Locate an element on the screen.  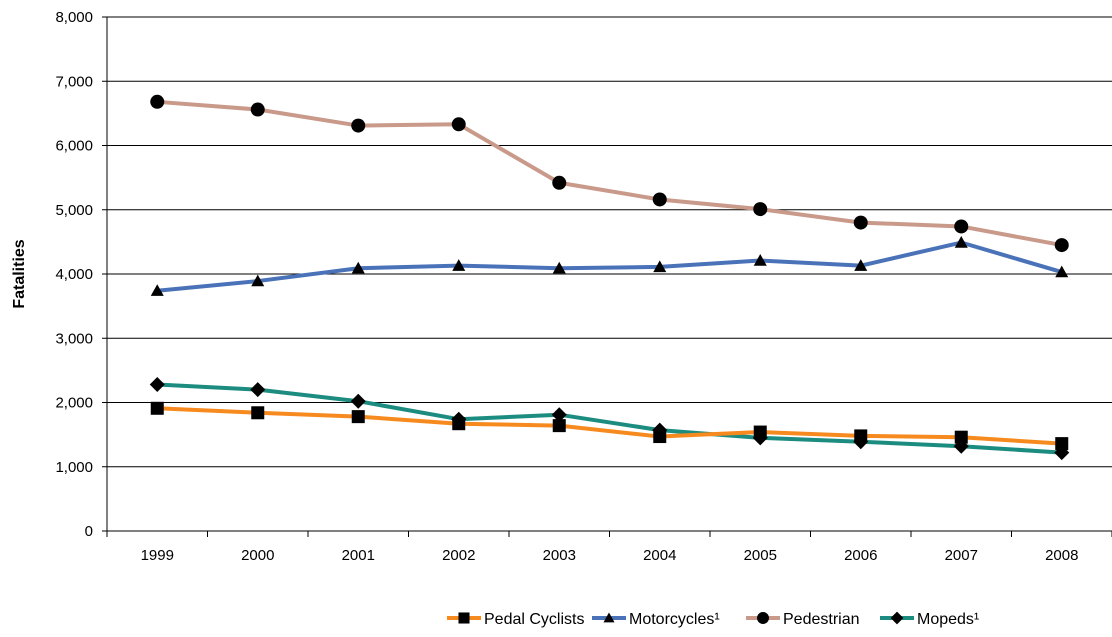
y-tick-label: 3,000 is located at coordinates (74, 338).